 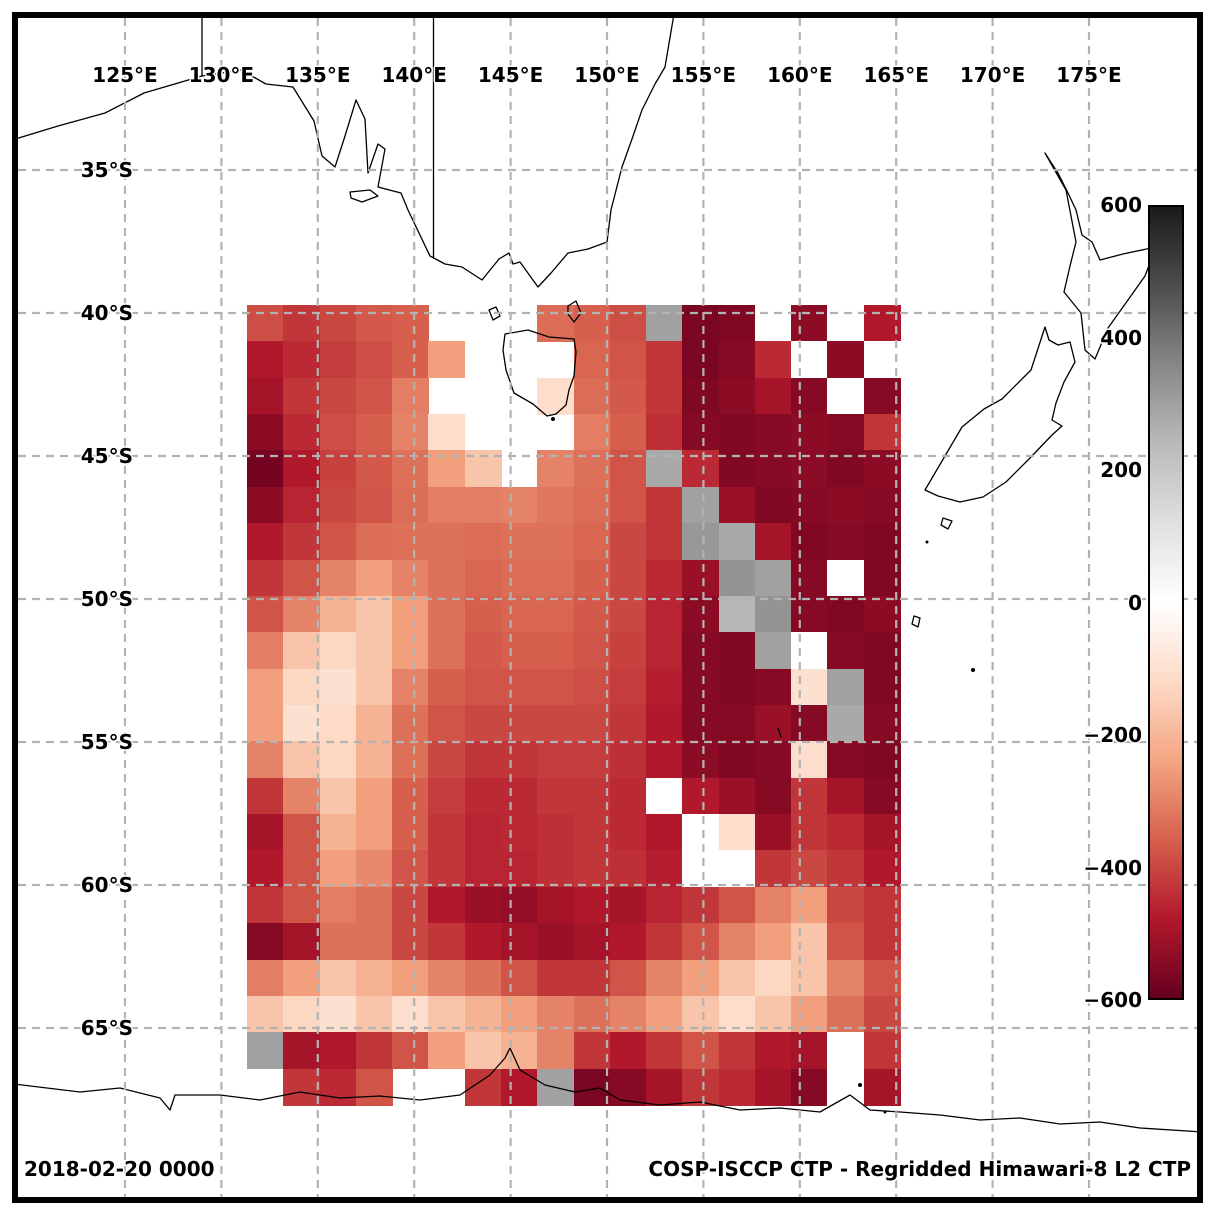 What do you see at coordinates (946, 523) in the screenshot?
I see `stewart-island-coastline` at bounding box center [946, 523].